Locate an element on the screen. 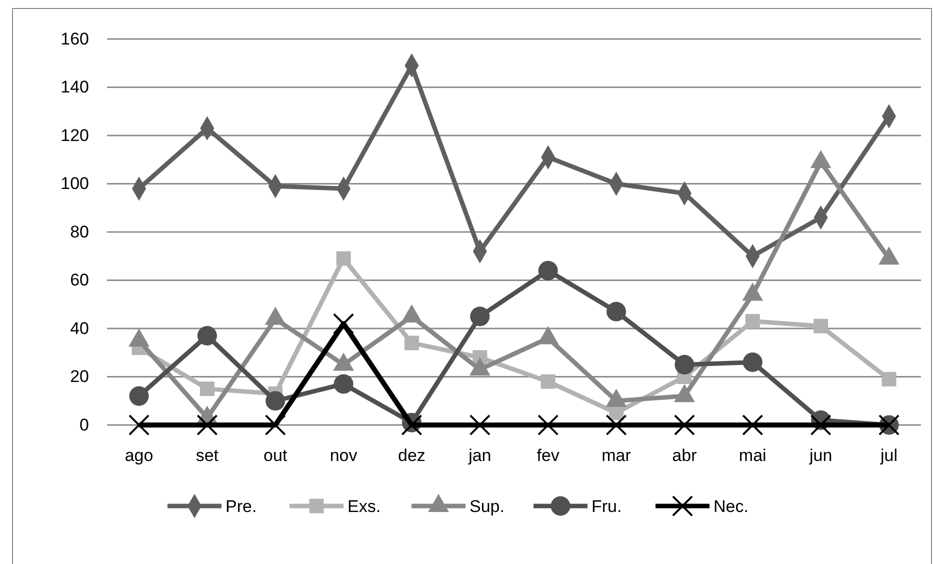 The height and width of the screenshot is (564, 933). legend-label: Exs. is located at coordinates (364, 506).